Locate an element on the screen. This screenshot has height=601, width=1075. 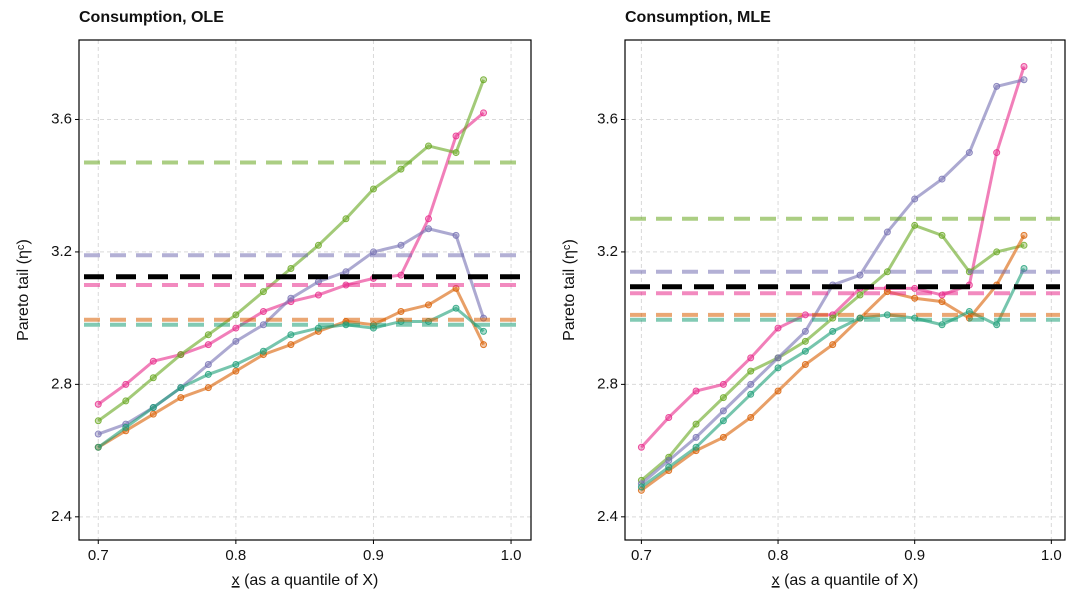
x-axis-label: x (as a quantile of X) is located at coordinates (845, 580).